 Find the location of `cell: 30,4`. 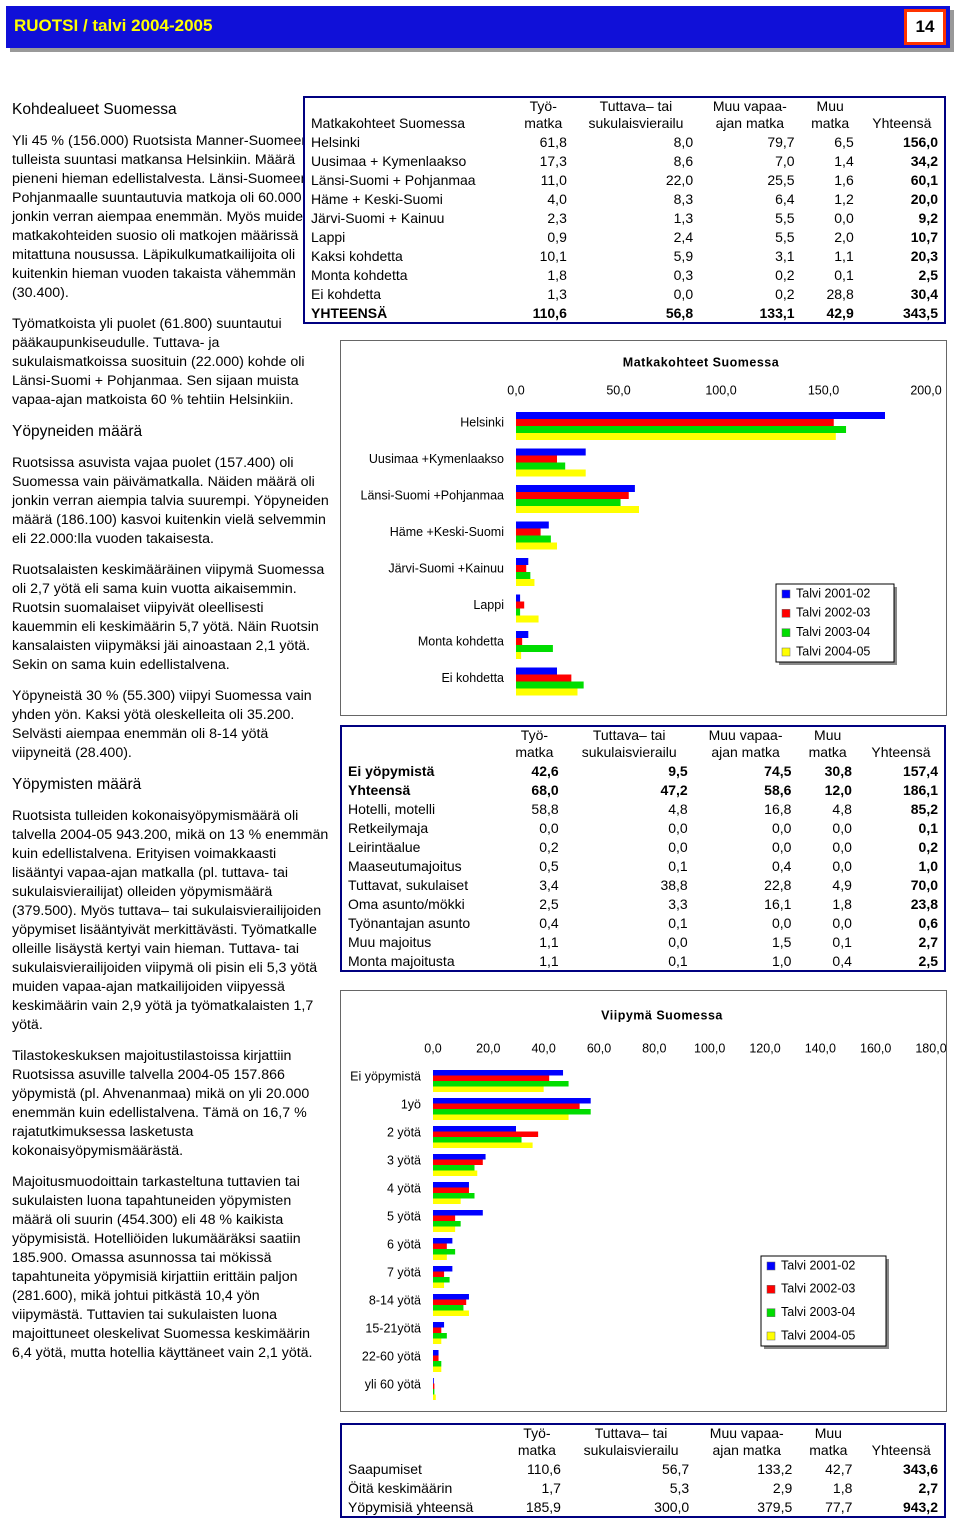

cell: 30,4 is located at coordinates (924, 293).